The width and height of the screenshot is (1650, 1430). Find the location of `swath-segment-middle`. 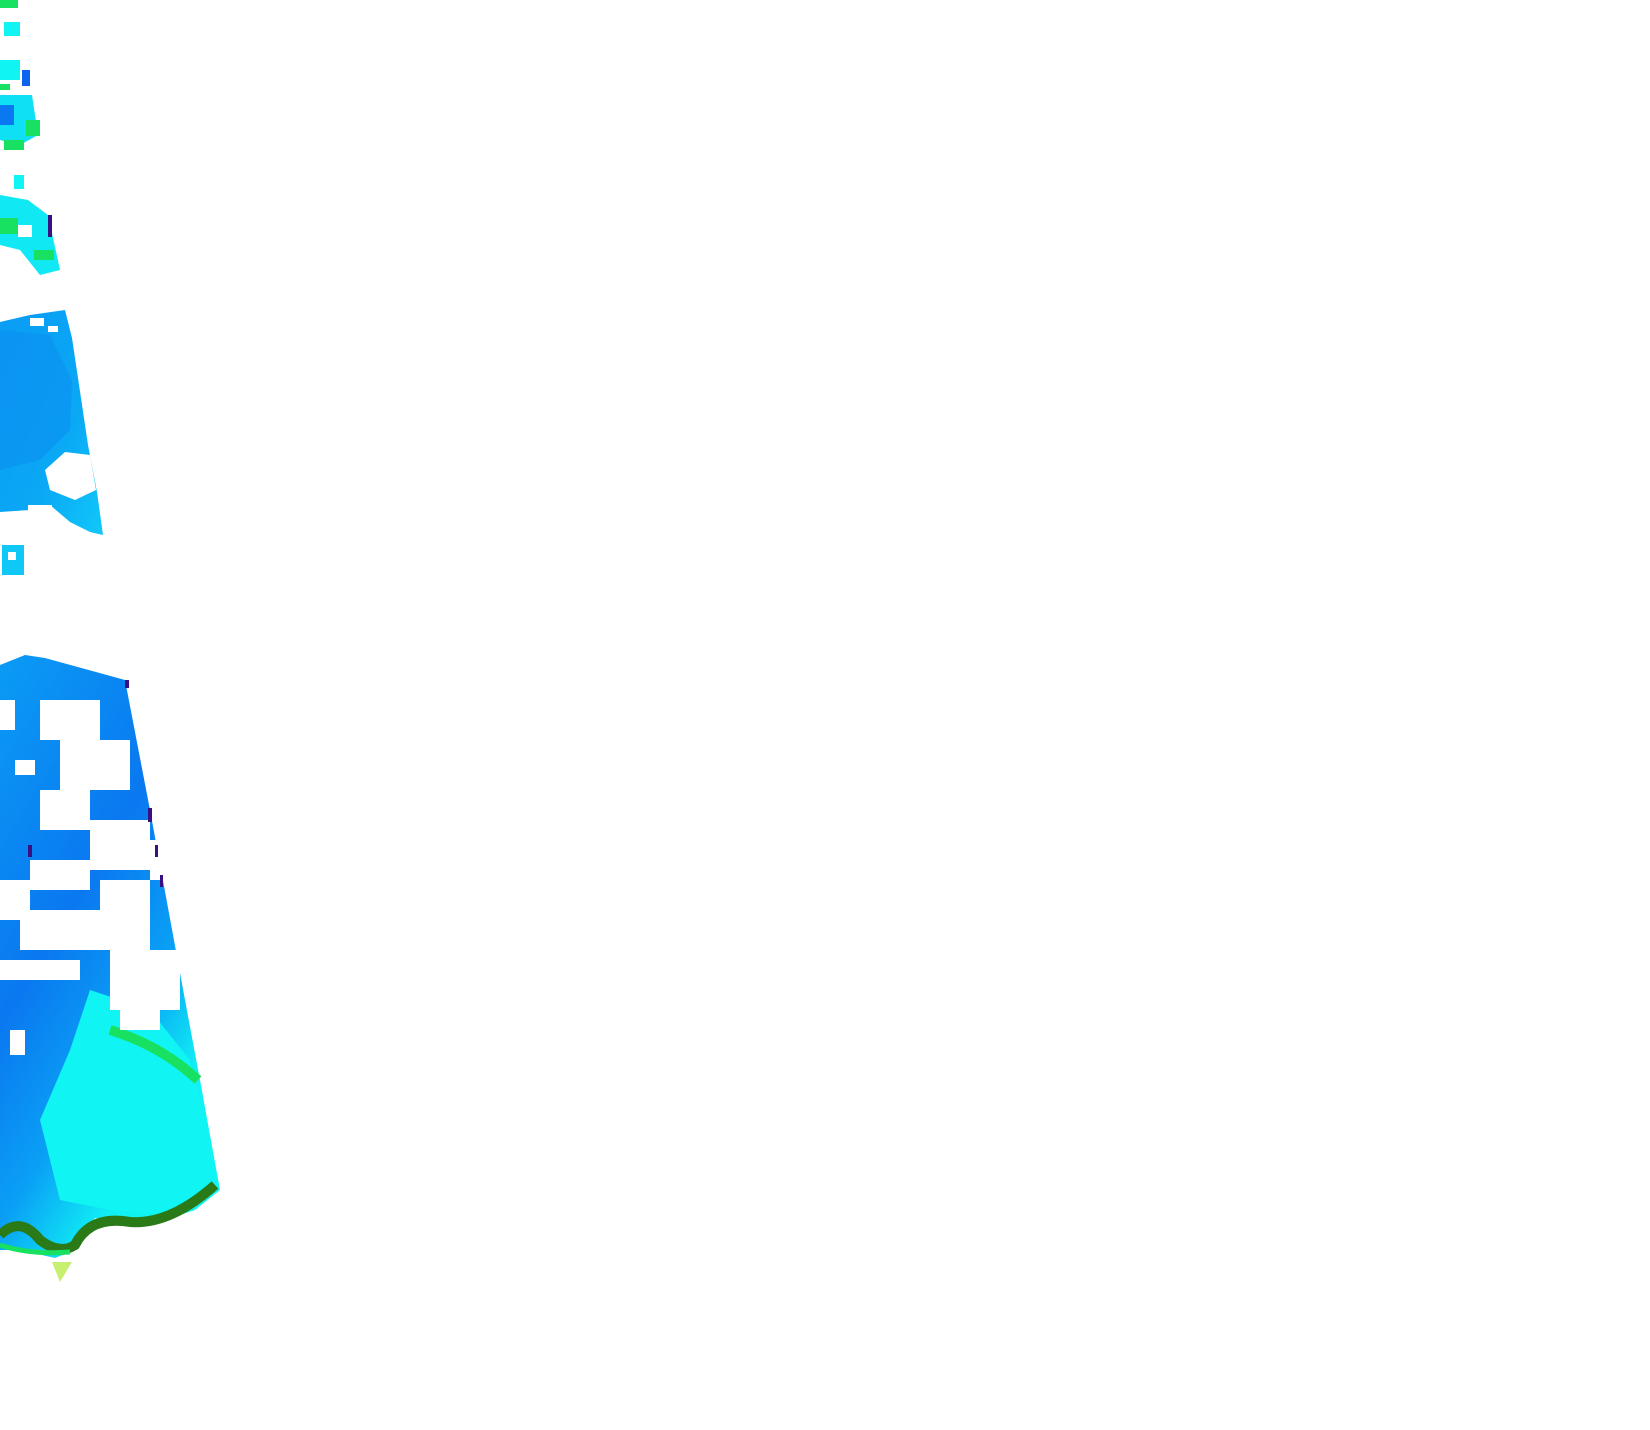

swath-segment-middle is located at coordinates (51, 442).